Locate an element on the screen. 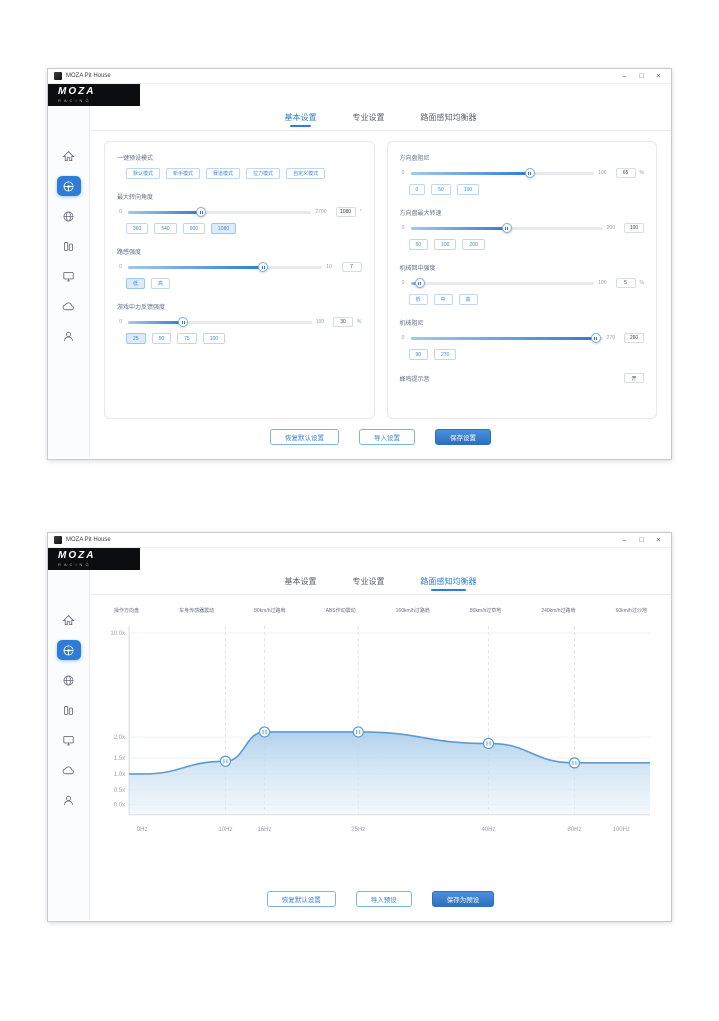 The width and height of the screenshot is (719, 1021). setting-label: 机械阻尼 is located at coordinates (411, 324).